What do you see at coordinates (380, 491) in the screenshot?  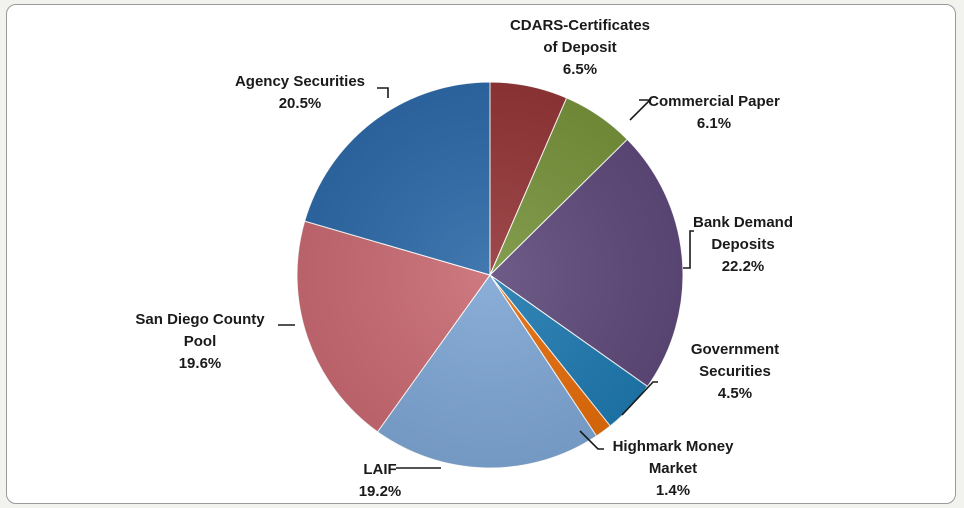 I see `value-label-laif: 19.2%` at bounding box center [380, 491].